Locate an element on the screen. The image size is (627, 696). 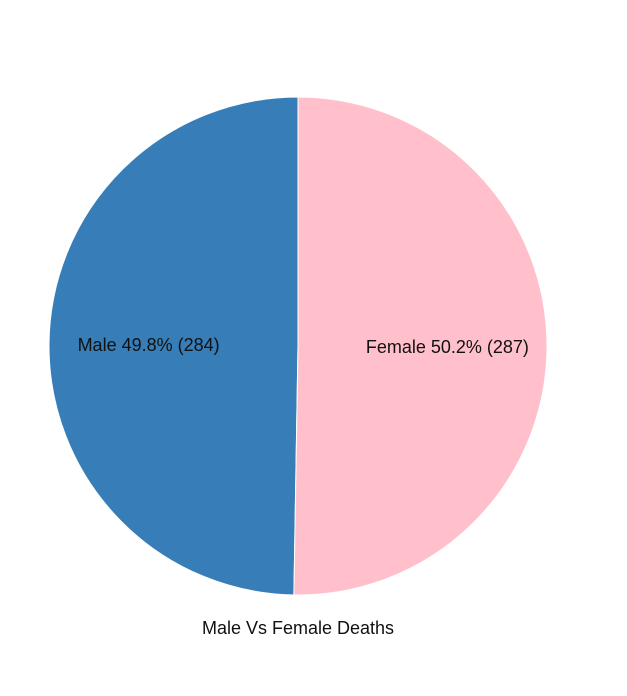
pie-label-female: Female 50.2% (287) is located at coordinates (447, 347).